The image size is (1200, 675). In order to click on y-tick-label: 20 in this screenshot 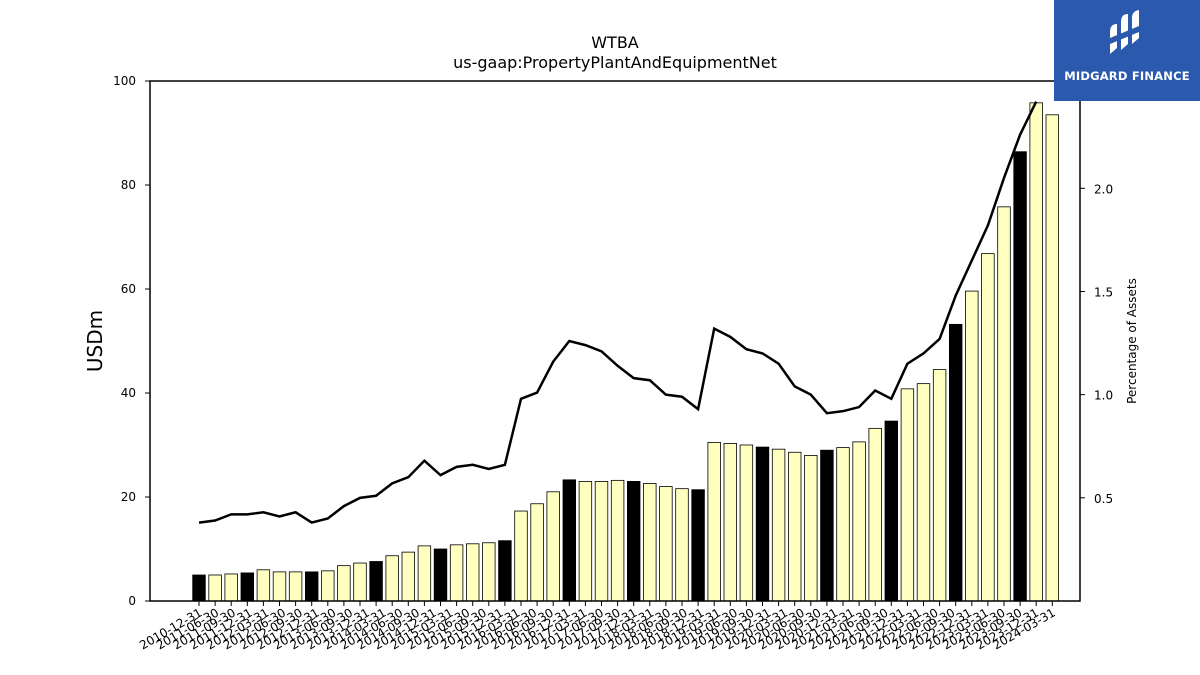, I will do `click(128, 497)`.